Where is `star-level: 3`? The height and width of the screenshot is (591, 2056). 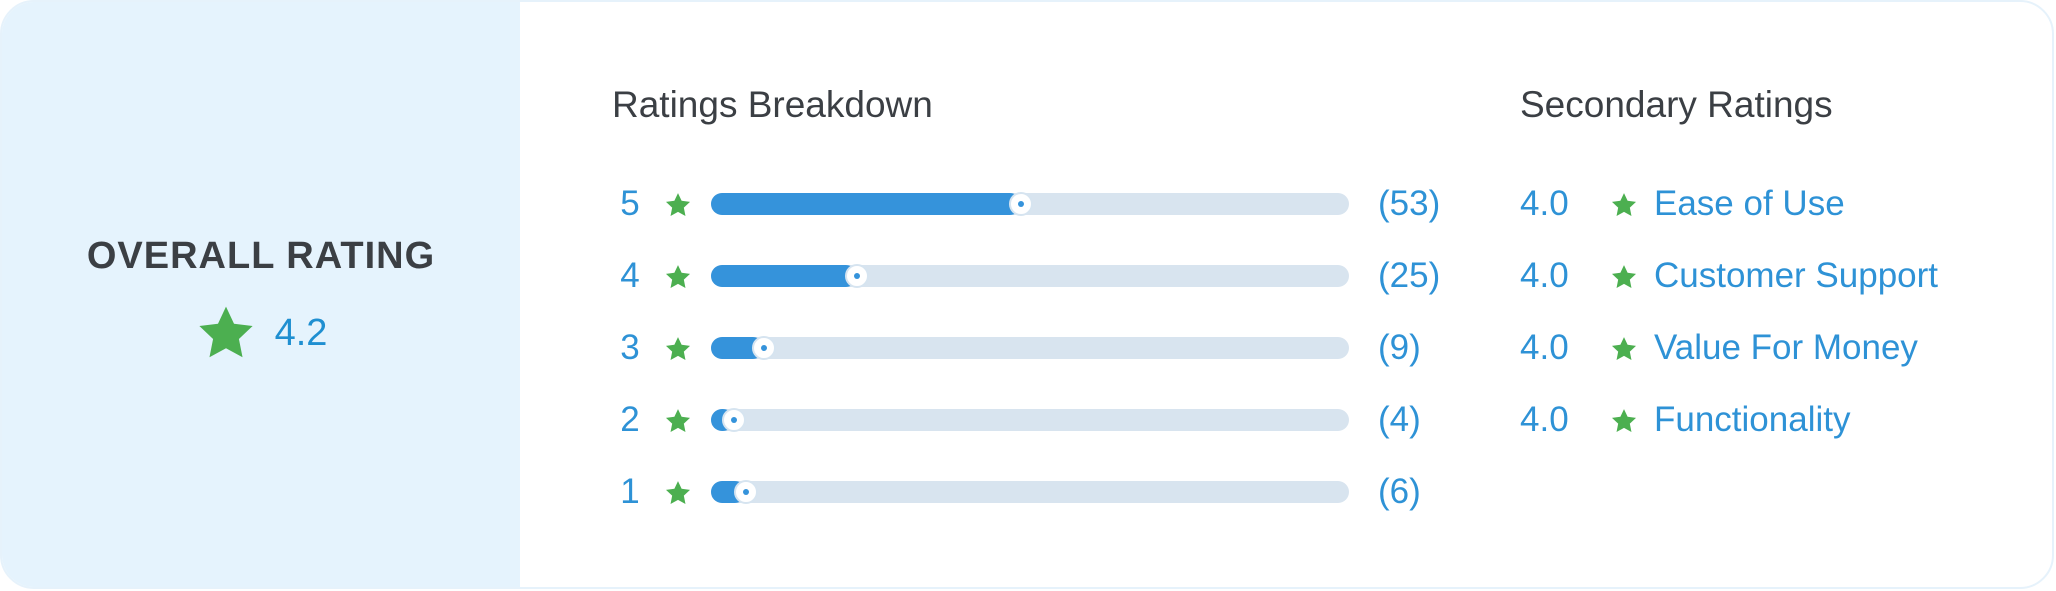
star-level: 3 is located at coordinates (630, 347).